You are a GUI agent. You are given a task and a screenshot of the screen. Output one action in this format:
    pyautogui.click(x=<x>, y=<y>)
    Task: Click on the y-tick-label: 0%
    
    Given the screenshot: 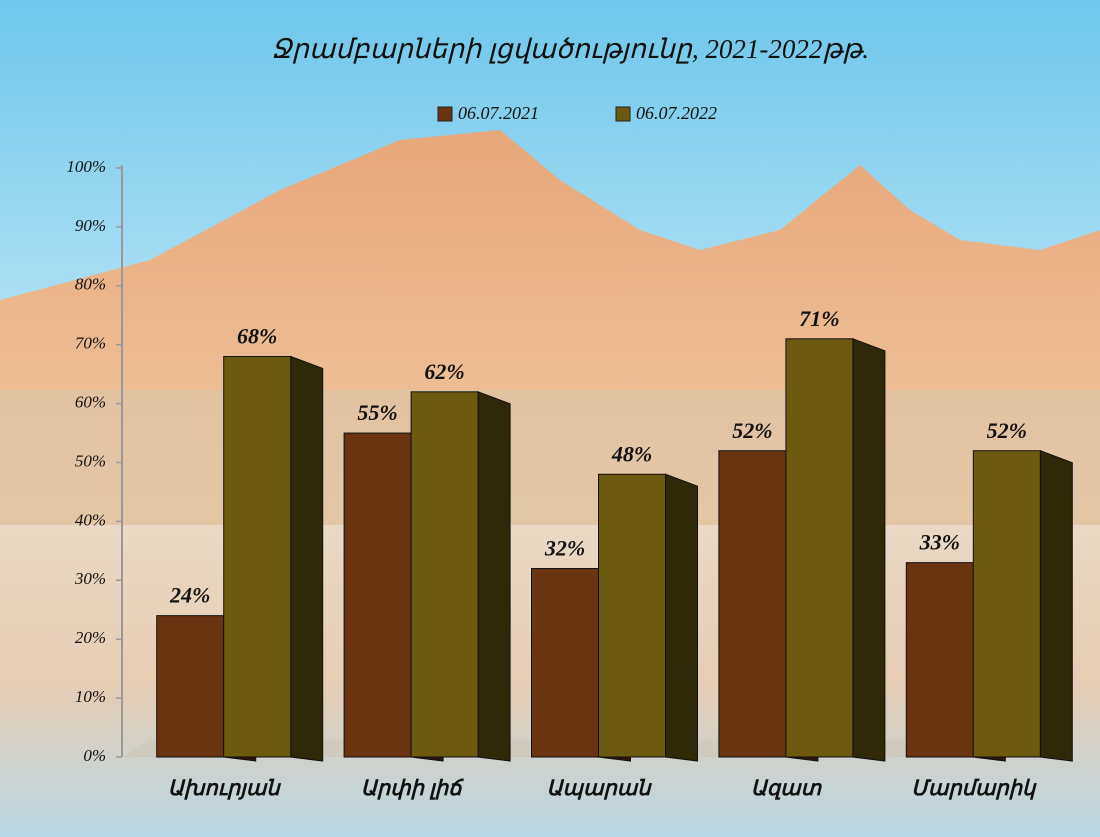 What is the action you would take?
    pyautogui.click(x=94, y=755)
    